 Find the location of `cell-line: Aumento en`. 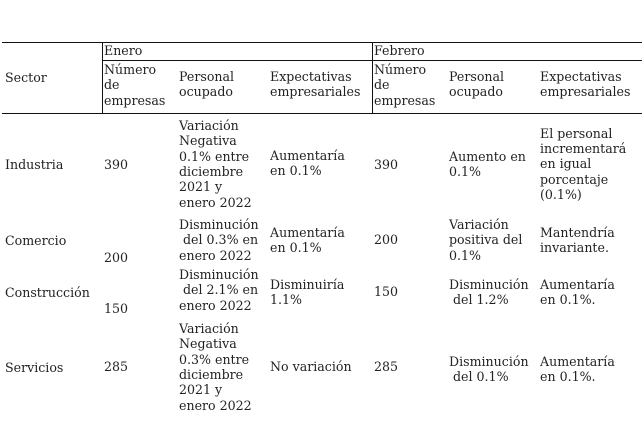

cell-line: Aumento en is located at coordinates (487, 156).